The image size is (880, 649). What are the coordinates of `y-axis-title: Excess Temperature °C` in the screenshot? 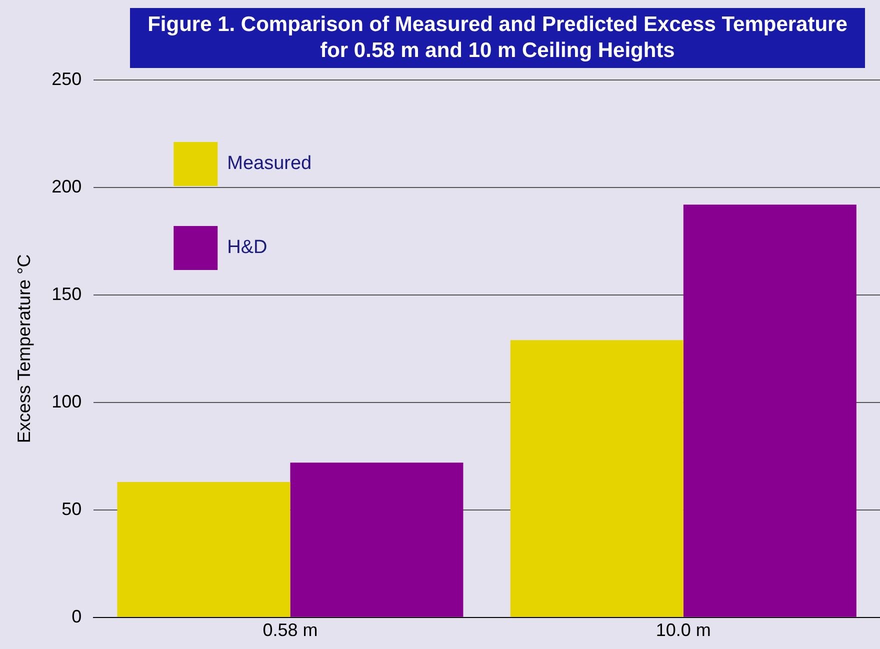 It's located at (24, 349).